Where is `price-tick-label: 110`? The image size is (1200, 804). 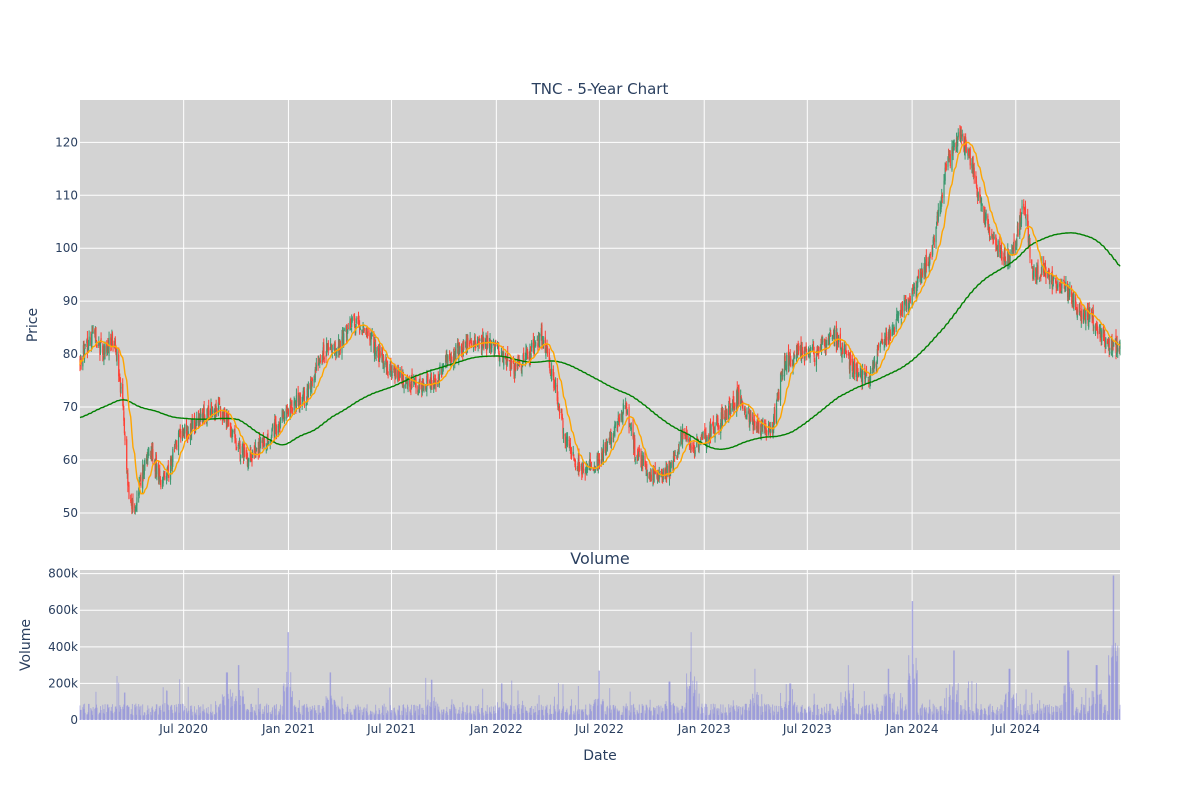 price-tick-label: 110 is located at coordinates (66, 195).